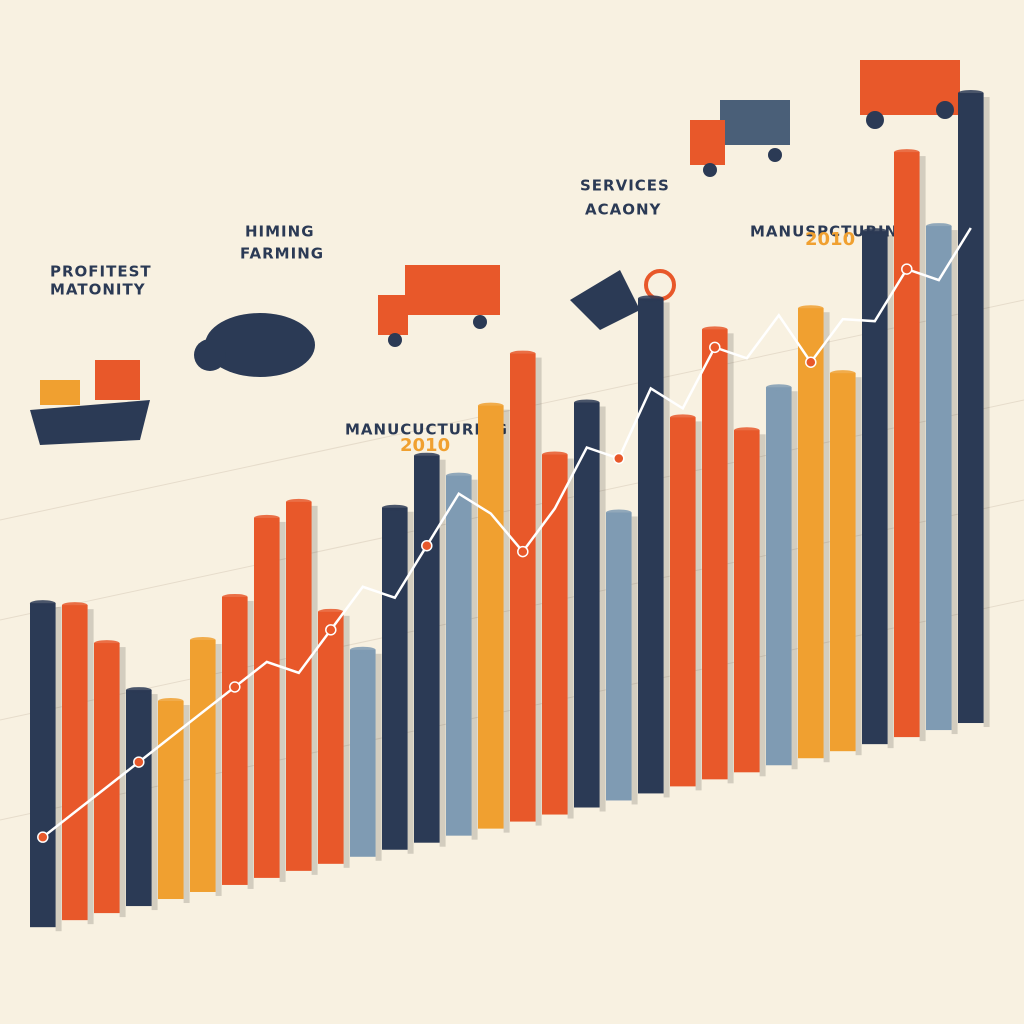 The height and width of the screenshot is (1024, 1024). Describe the element at coordinates (282, 254) in the screenshot. I see `annotation: FARMING` at that location.